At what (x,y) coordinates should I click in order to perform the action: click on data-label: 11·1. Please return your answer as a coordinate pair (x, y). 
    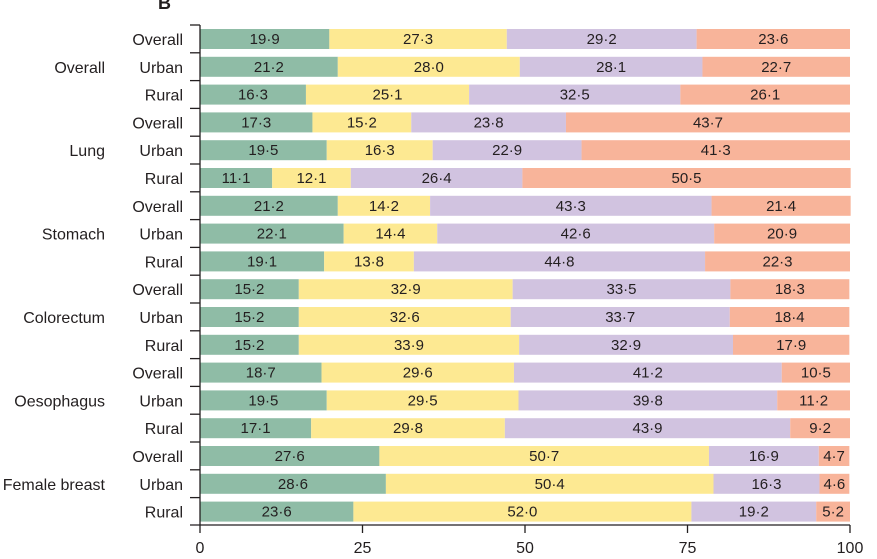
    Looking at the image, I should click on (236, 178).